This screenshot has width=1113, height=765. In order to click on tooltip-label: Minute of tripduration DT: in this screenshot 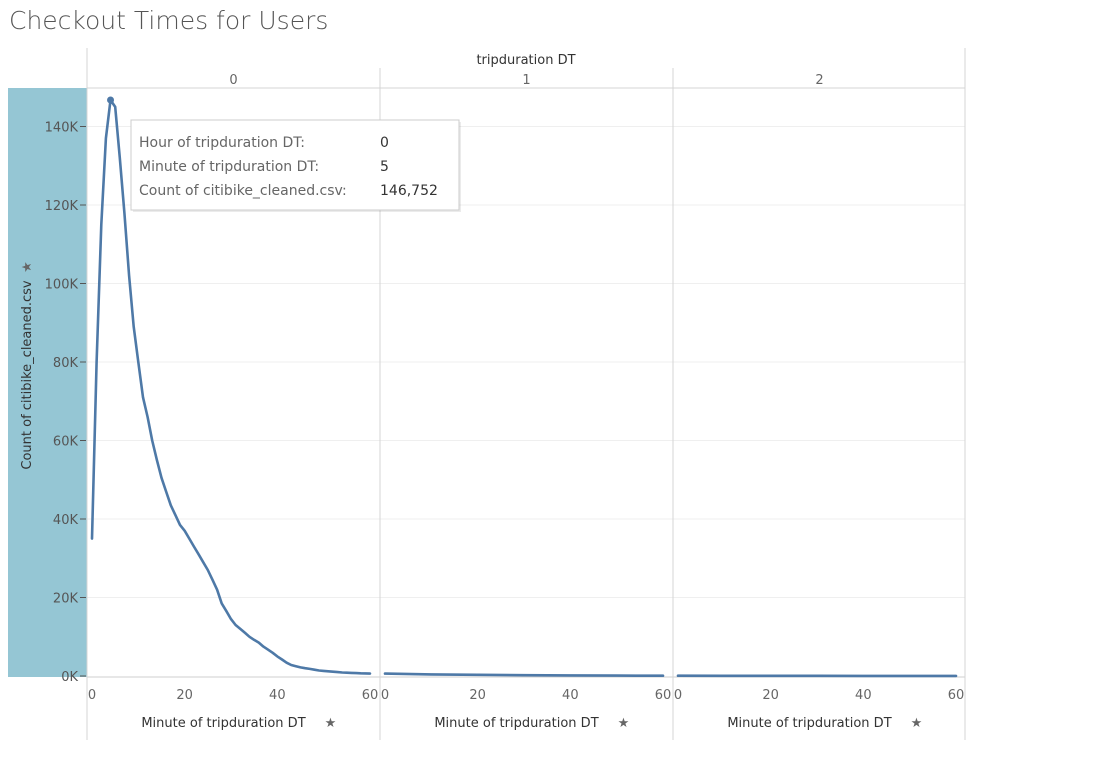, I will do `click(229, 167)`.